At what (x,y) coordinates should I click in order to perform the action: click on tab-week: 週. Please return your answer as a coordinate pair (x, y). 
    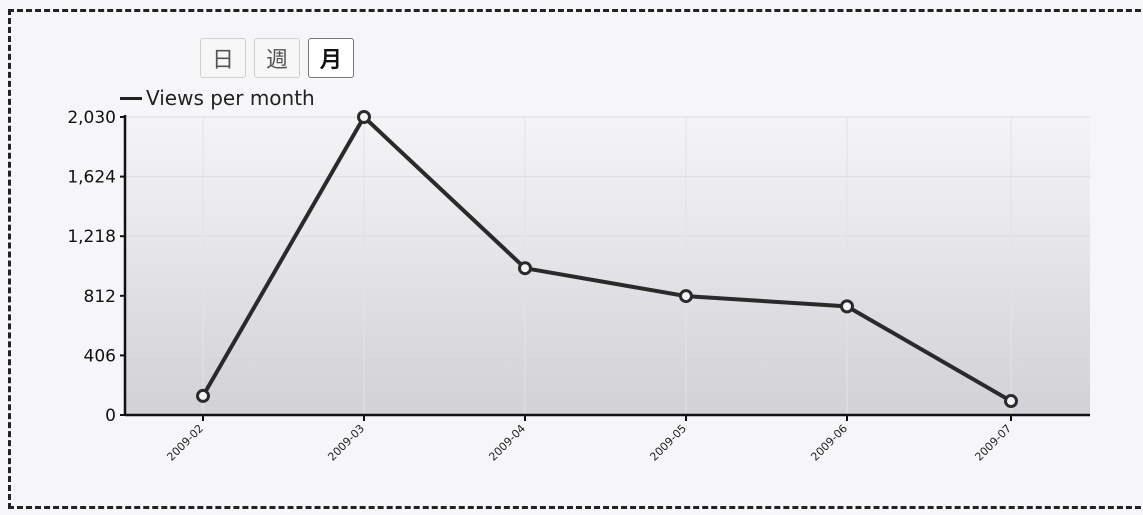
    Looking at the image, I should click on (277, 58).